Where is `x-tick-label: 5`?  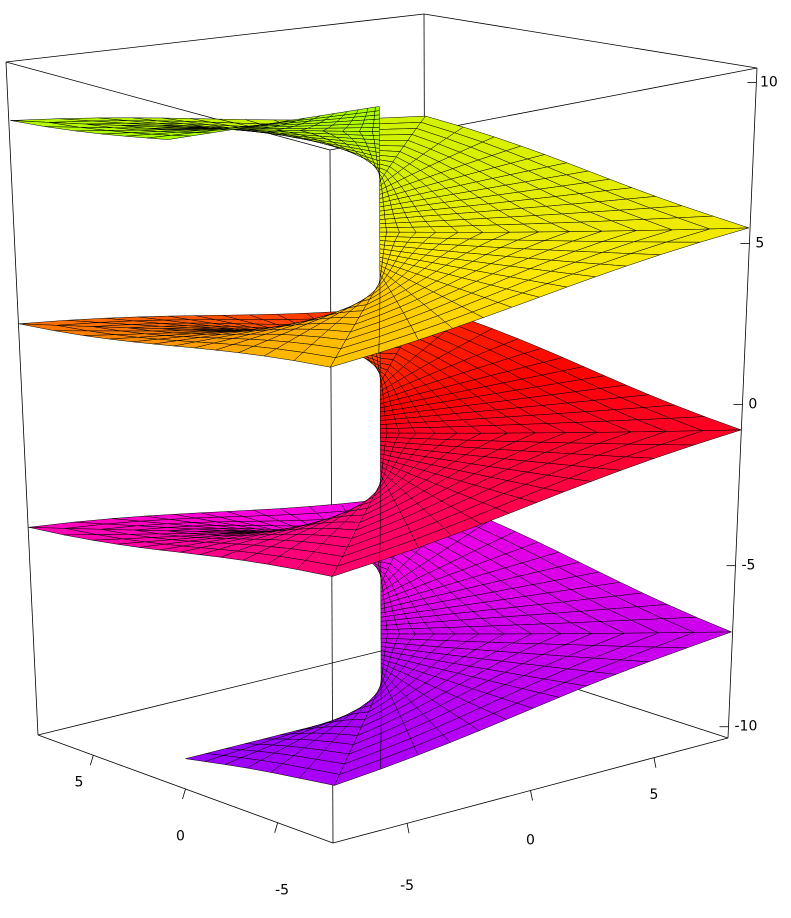 x-tick-label: 5 is located at coordinates (653, 795).